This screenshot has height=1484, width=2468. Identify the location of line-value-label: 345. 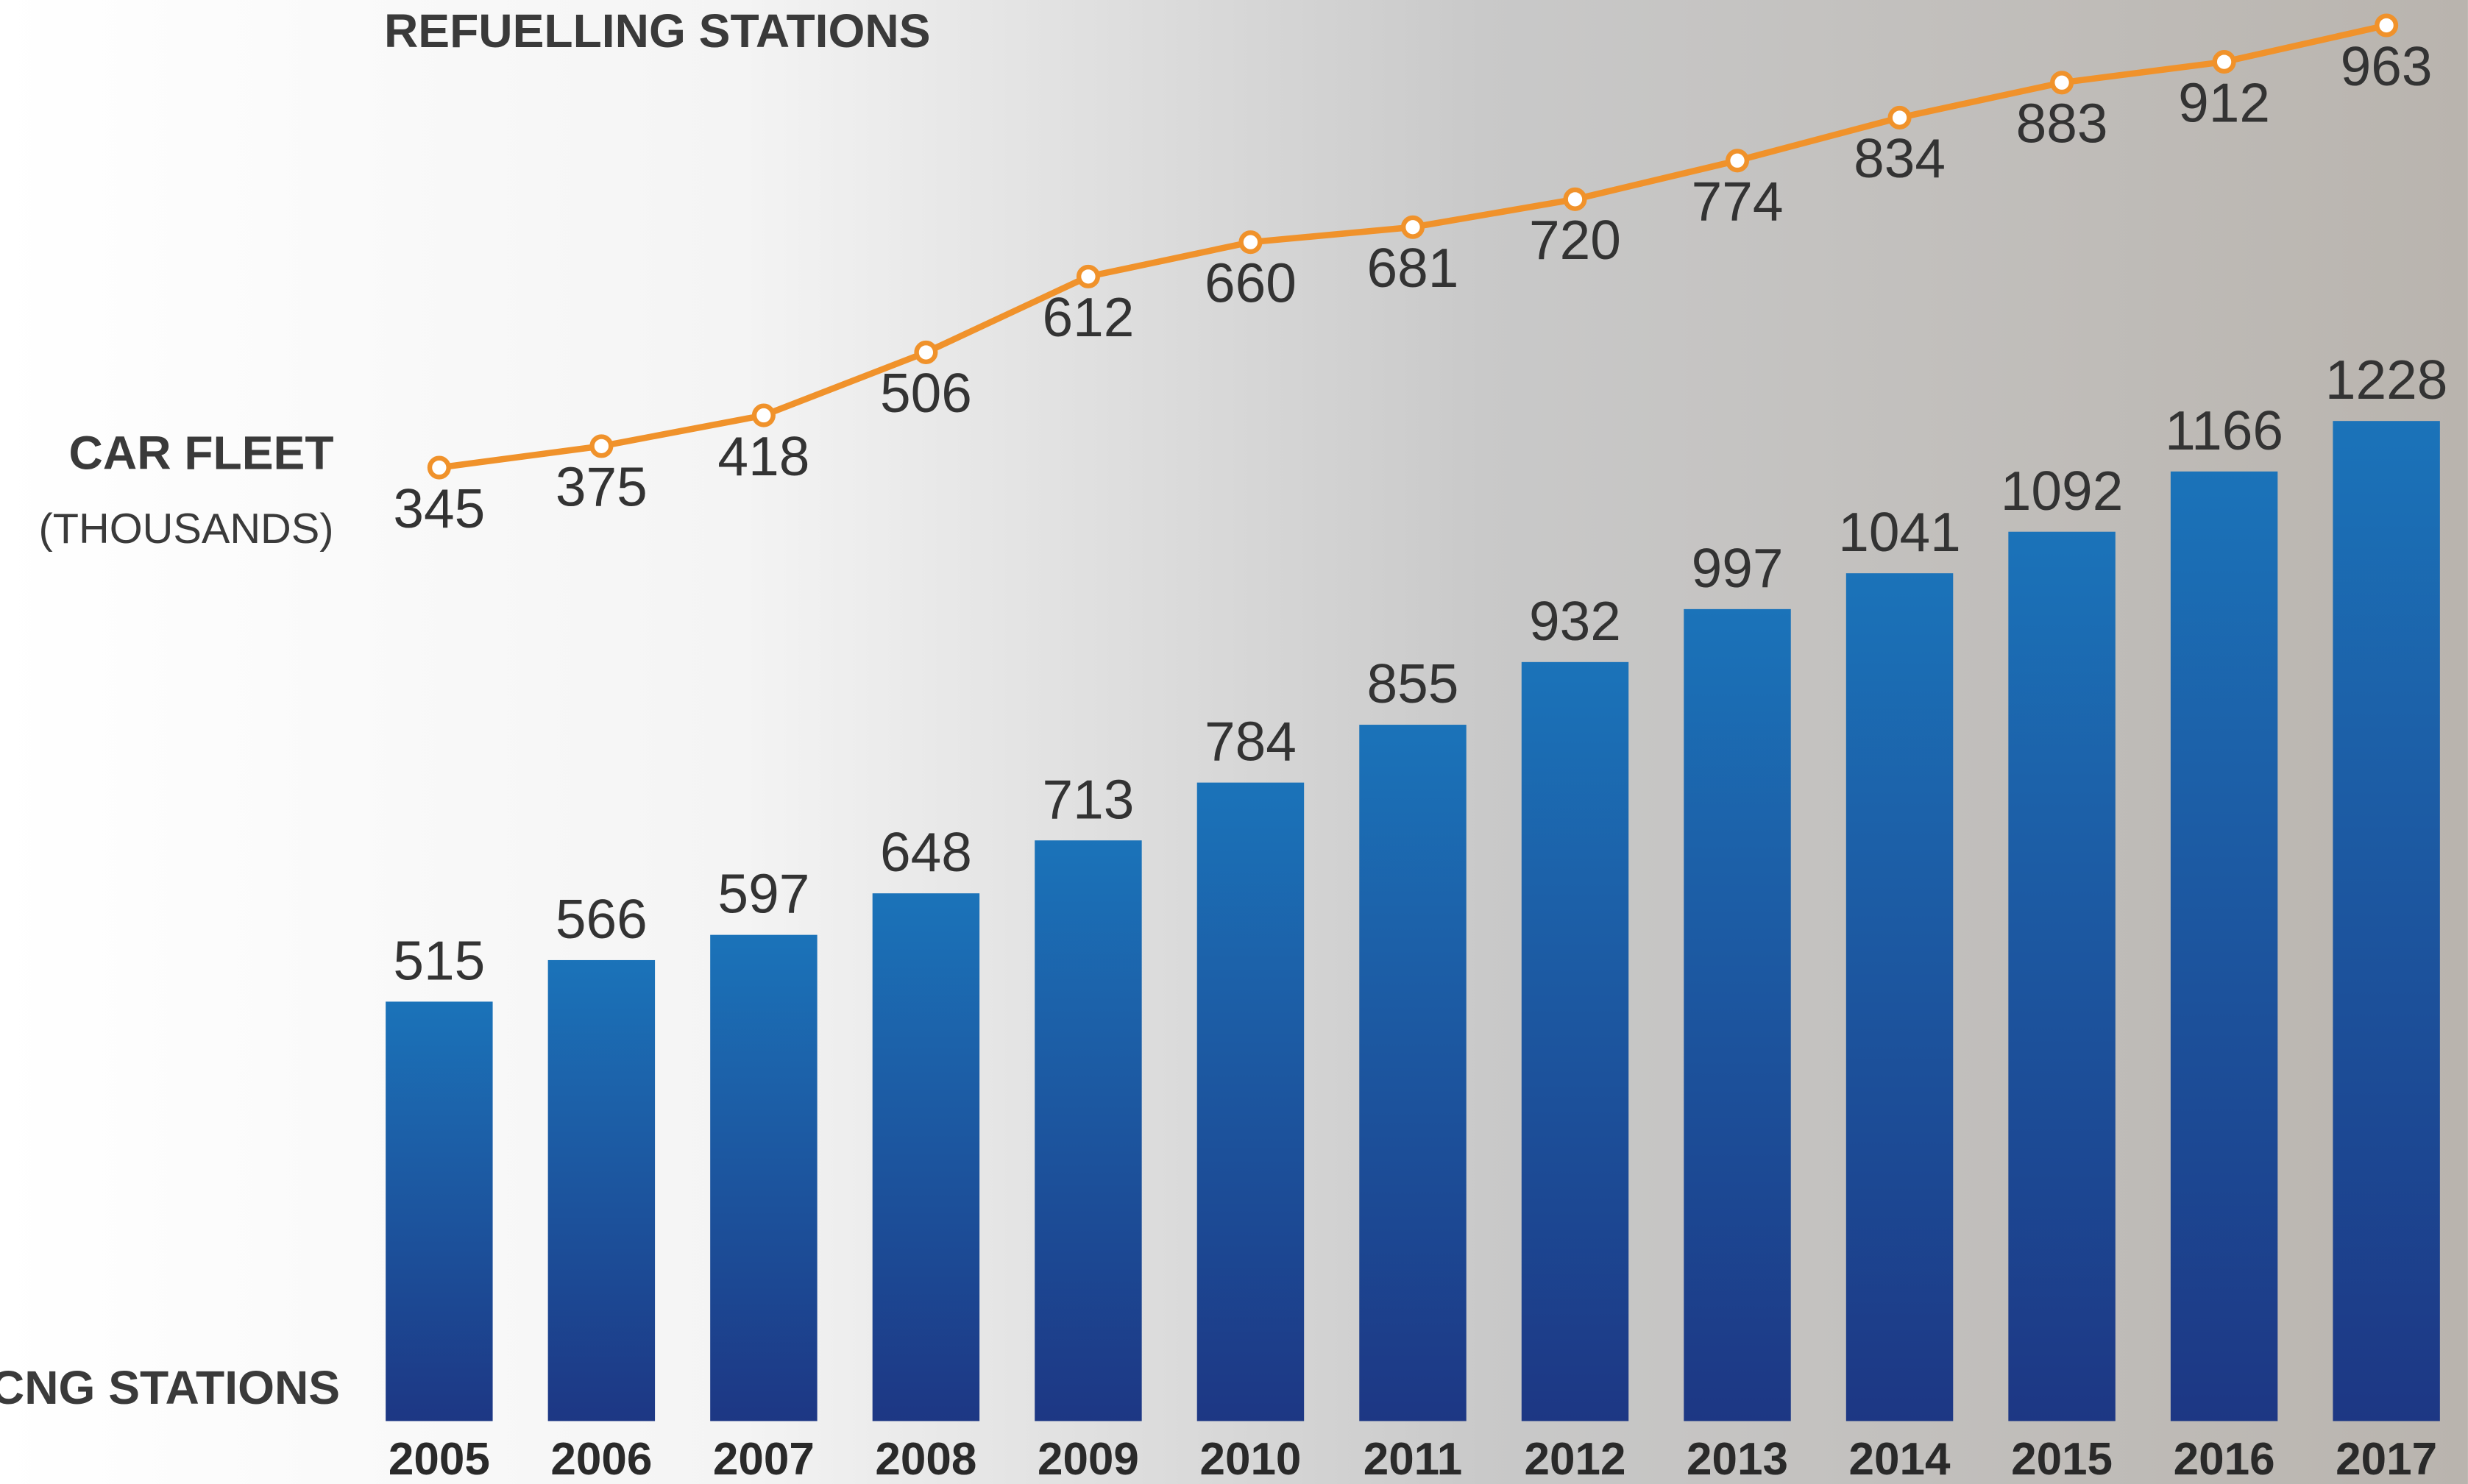
(439, 508).